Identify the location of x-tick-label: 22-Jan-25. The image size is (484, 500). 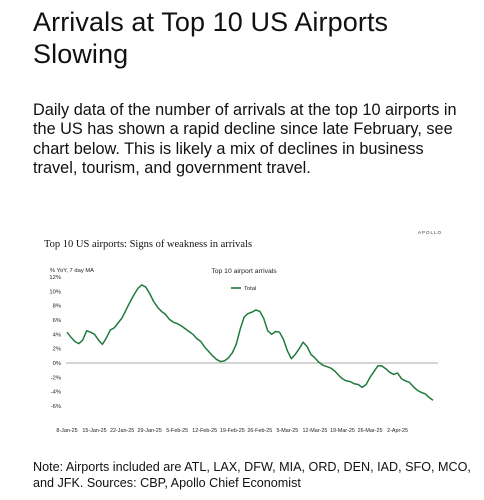
(122, 431).